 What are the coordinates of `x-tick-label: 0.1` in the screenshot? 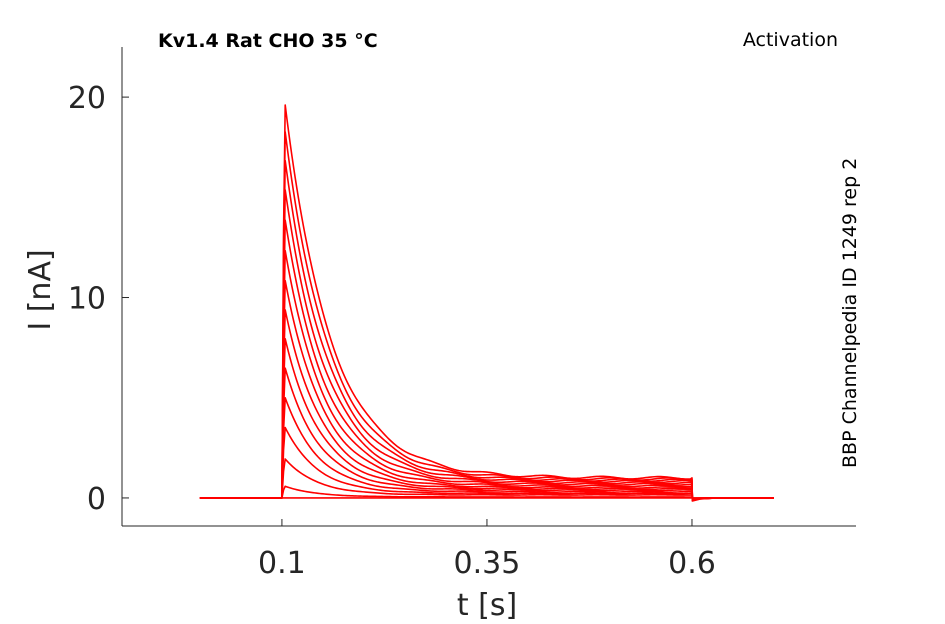 It's located at (282, 563).